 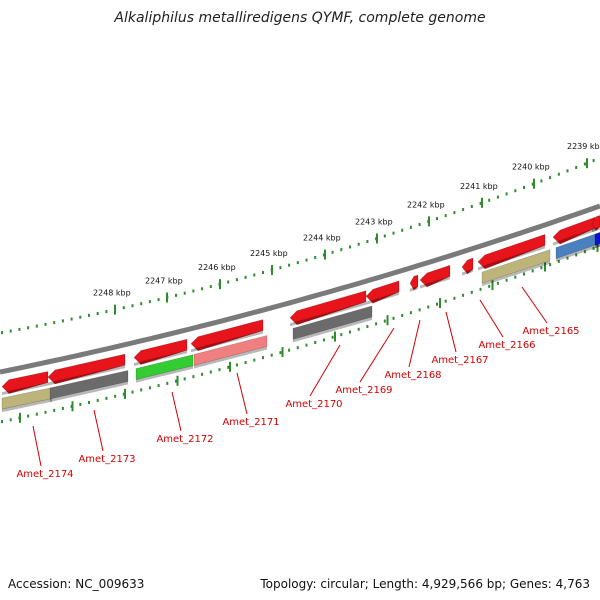 I want to click on gene-arrow-gray, so click(x=89, y=385).